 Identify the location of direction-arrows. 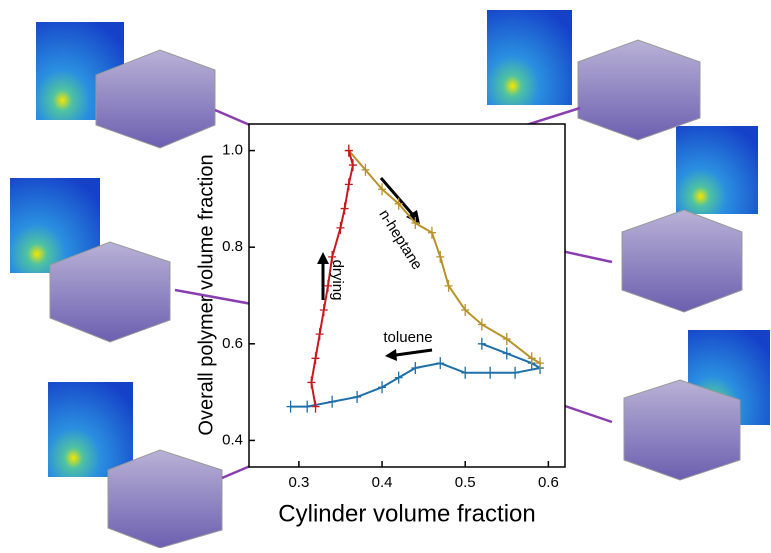
(375, 269).